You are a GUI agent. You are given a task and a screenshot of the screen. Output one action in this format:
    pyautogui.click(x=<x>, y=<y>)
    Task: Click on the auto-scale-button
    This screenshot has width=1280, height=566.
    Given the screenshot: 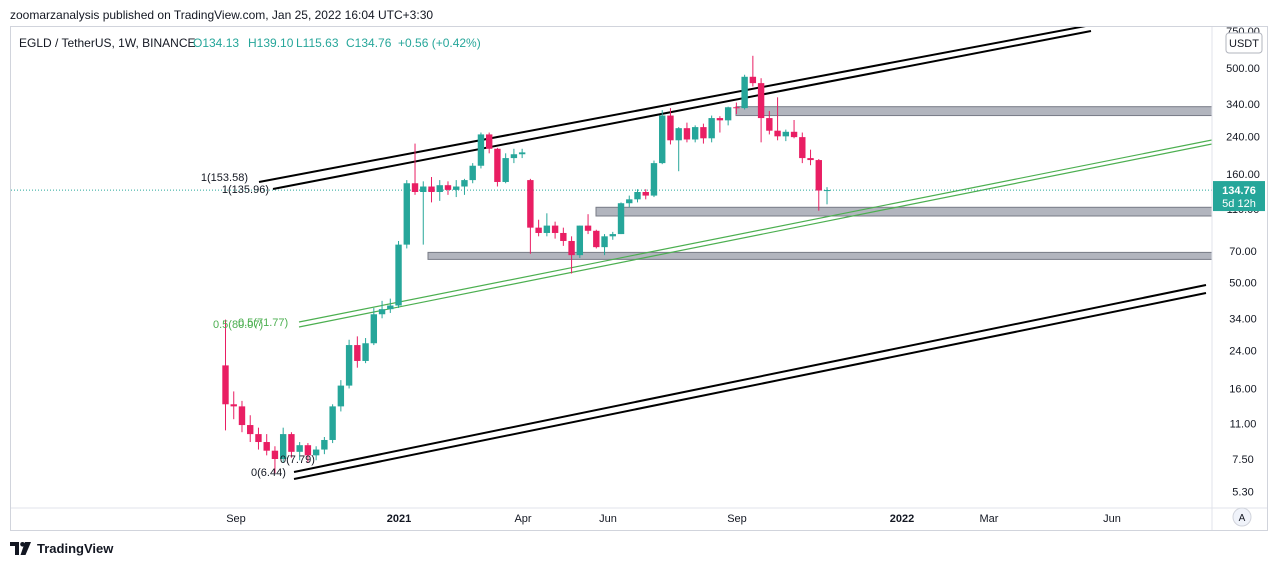 What is the action you would take?
    pyautogui.click(x=1242, y=517)
    